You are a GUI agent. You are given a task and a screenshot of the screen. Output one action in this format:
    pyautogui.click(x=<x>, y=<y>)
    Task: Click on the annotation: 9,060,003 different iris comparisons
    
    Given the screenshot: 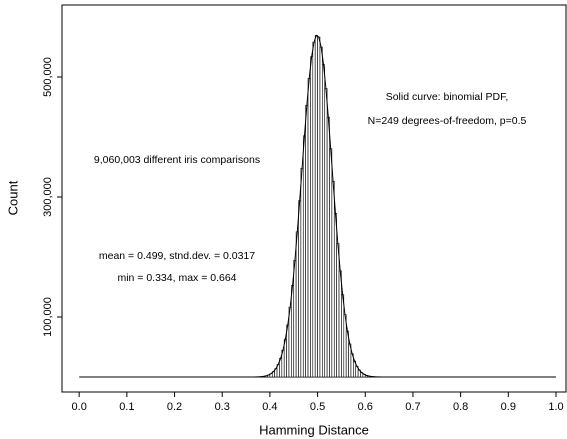 What is the action you would take?
    pyautogui.click(x=177, y=160)
    